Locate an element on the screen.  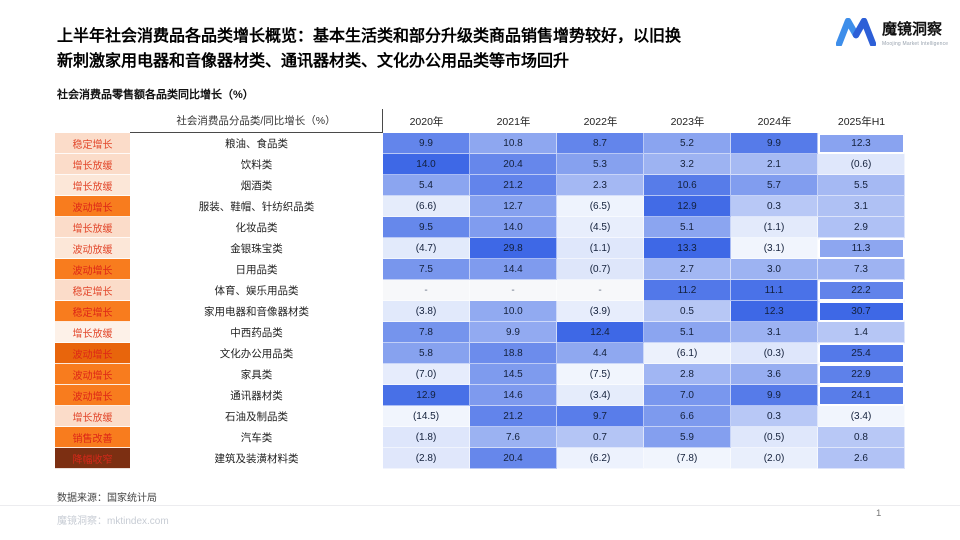
year-header: 2025年H1 is located at coordinates (861, 121).